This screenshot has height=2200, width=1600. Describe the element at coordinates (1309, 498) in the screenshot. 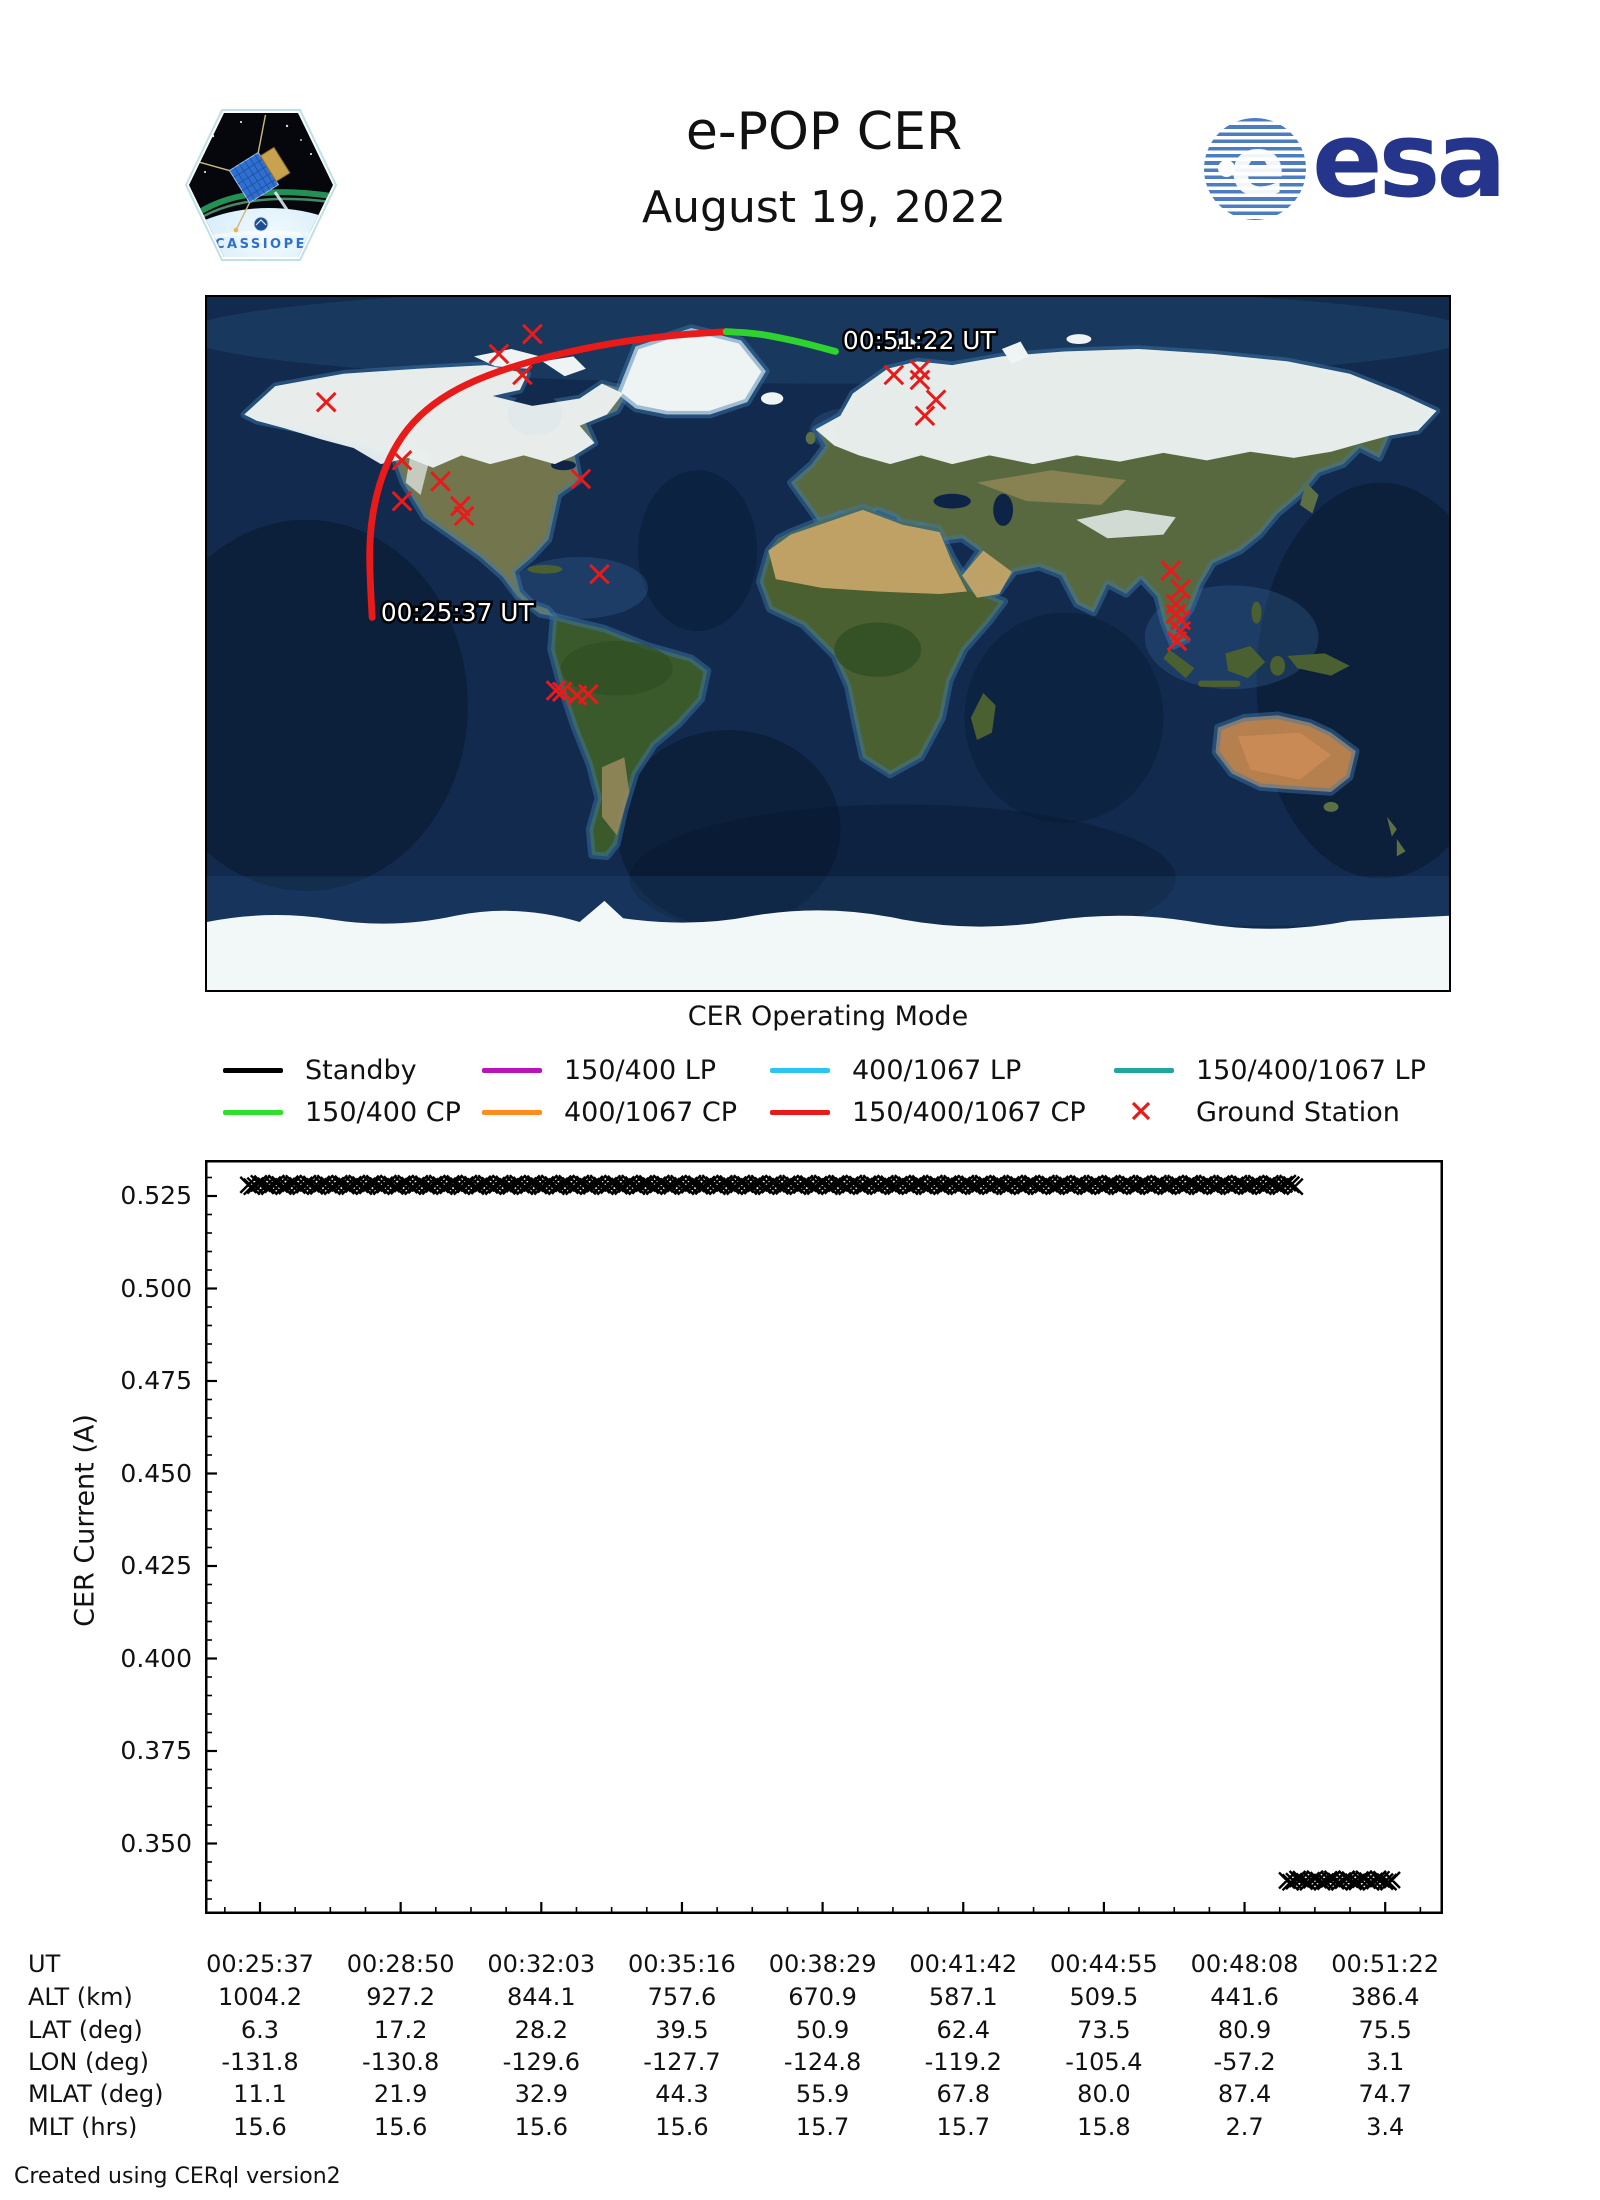

I see `japan` at that location.